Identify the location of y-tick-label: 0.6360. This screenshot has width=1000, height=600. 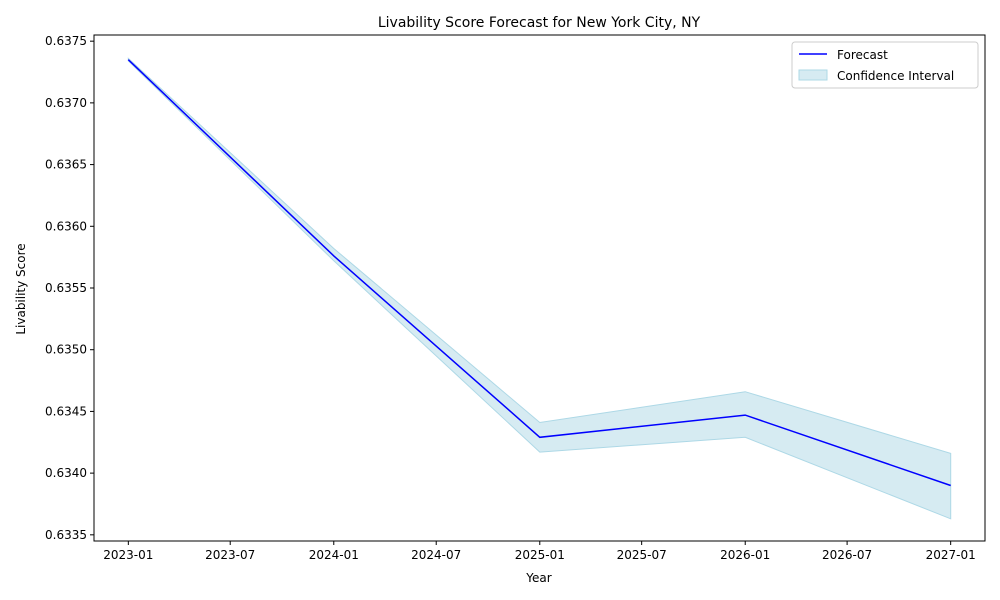
(66, 226).